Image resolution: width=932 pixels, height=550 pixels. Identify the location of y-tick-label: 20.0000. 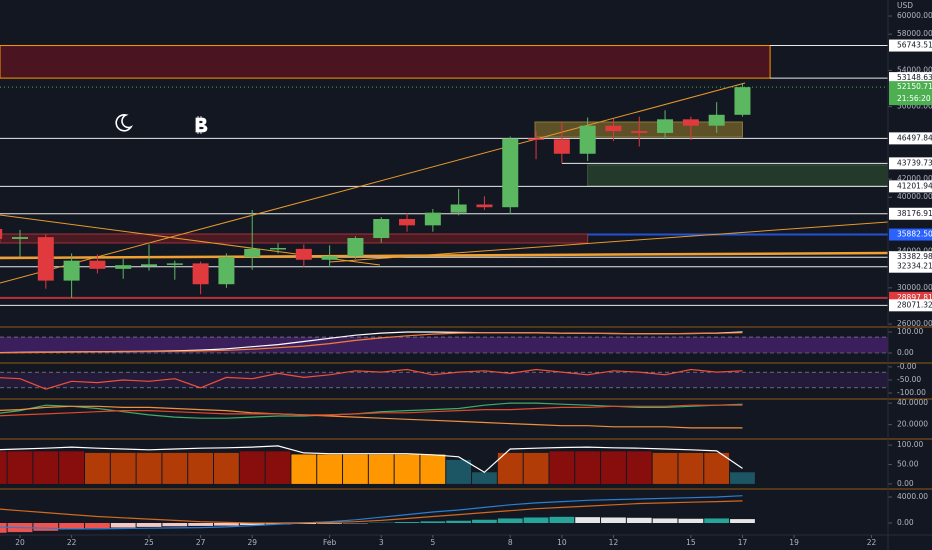
(912, 424).